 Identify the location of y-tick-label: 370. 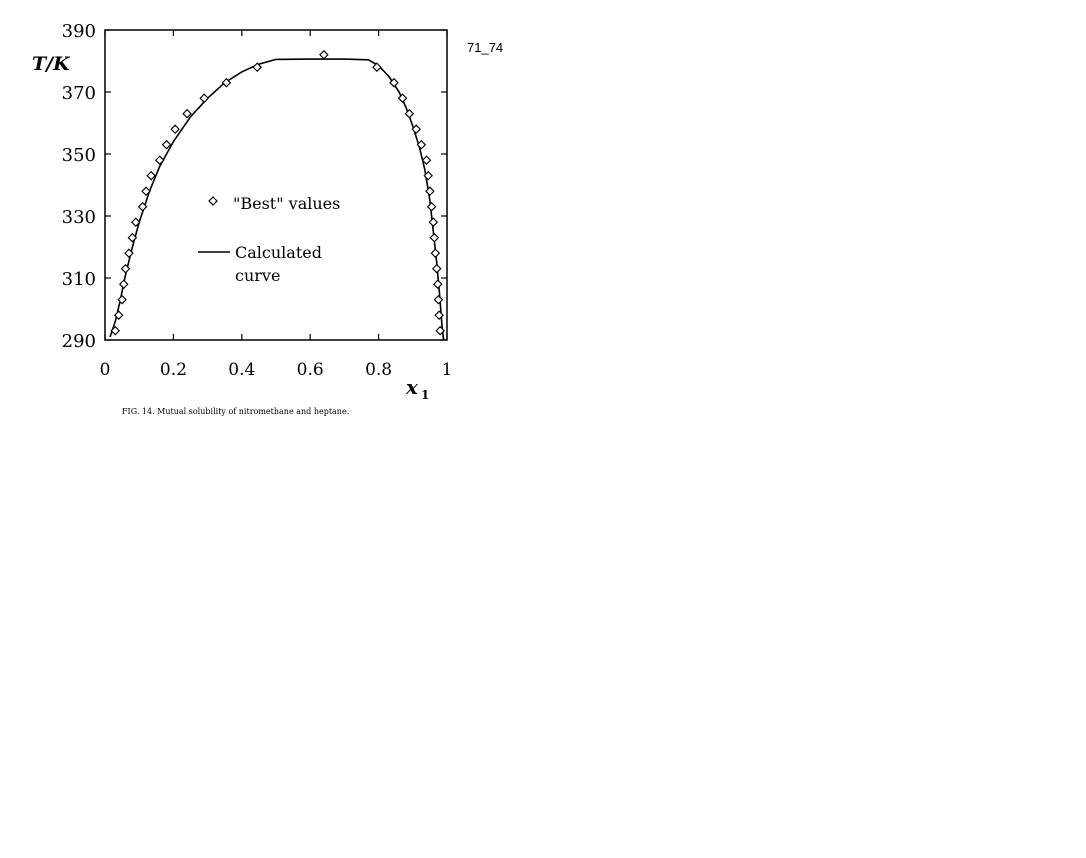
(79, 93).